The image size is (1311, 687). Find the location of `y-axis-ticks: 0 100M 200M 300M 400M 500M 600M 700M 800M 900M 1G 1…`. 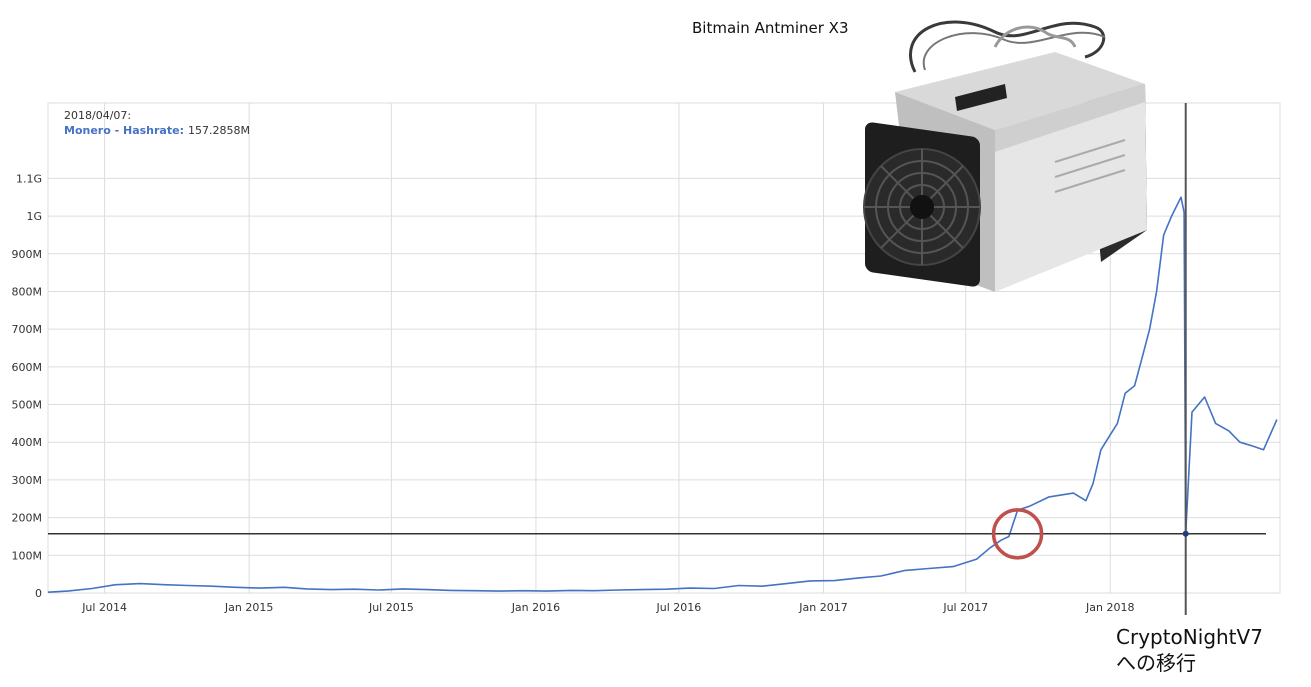

y-axis-ticks: 0 100M 200M 300M 400M 500M 600M 700M 800M 900M 1G 1… is located at coordinates (27, 386).